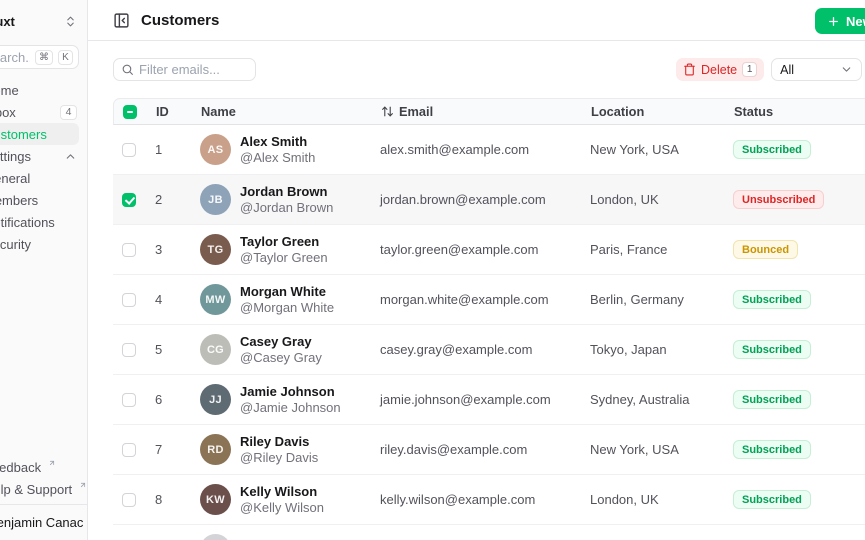  Describe the element at coordinates (833, 21) in the screenshot. I see `plus-icon` at that location.